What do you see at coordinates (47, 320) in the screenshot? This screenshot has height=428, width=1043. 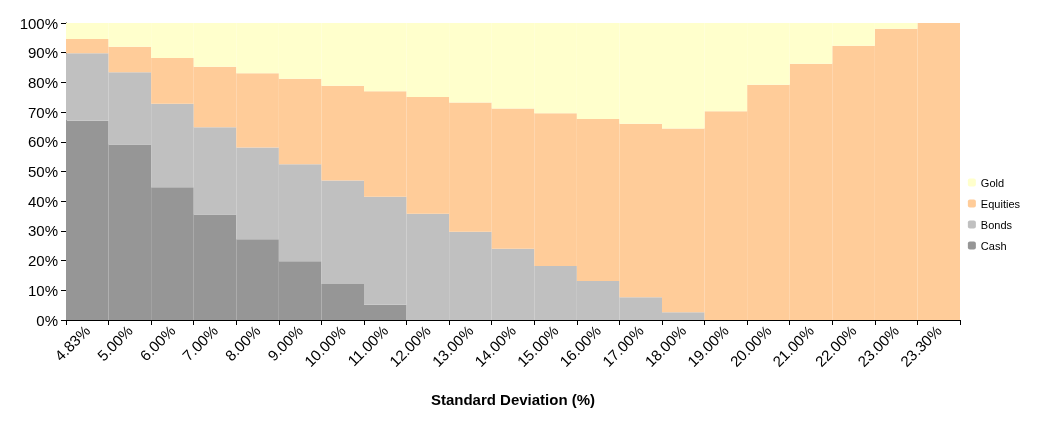 I see `y-tick-label: 0%` at bounding box center [47, 320].